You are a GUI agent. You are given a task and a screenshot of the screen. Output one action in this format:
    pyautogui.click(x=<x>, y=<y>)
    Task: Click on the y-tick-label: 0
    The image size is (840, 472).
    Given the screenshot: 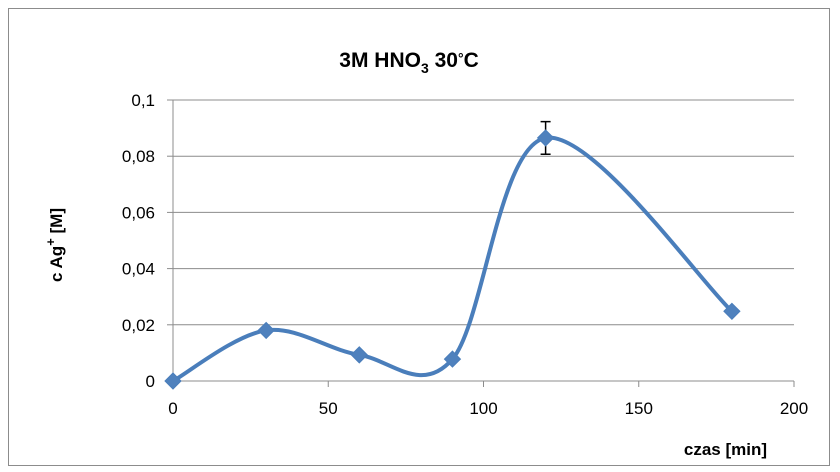 What is the action you would take?
    pyautogui.click(x=150, y=381)
    